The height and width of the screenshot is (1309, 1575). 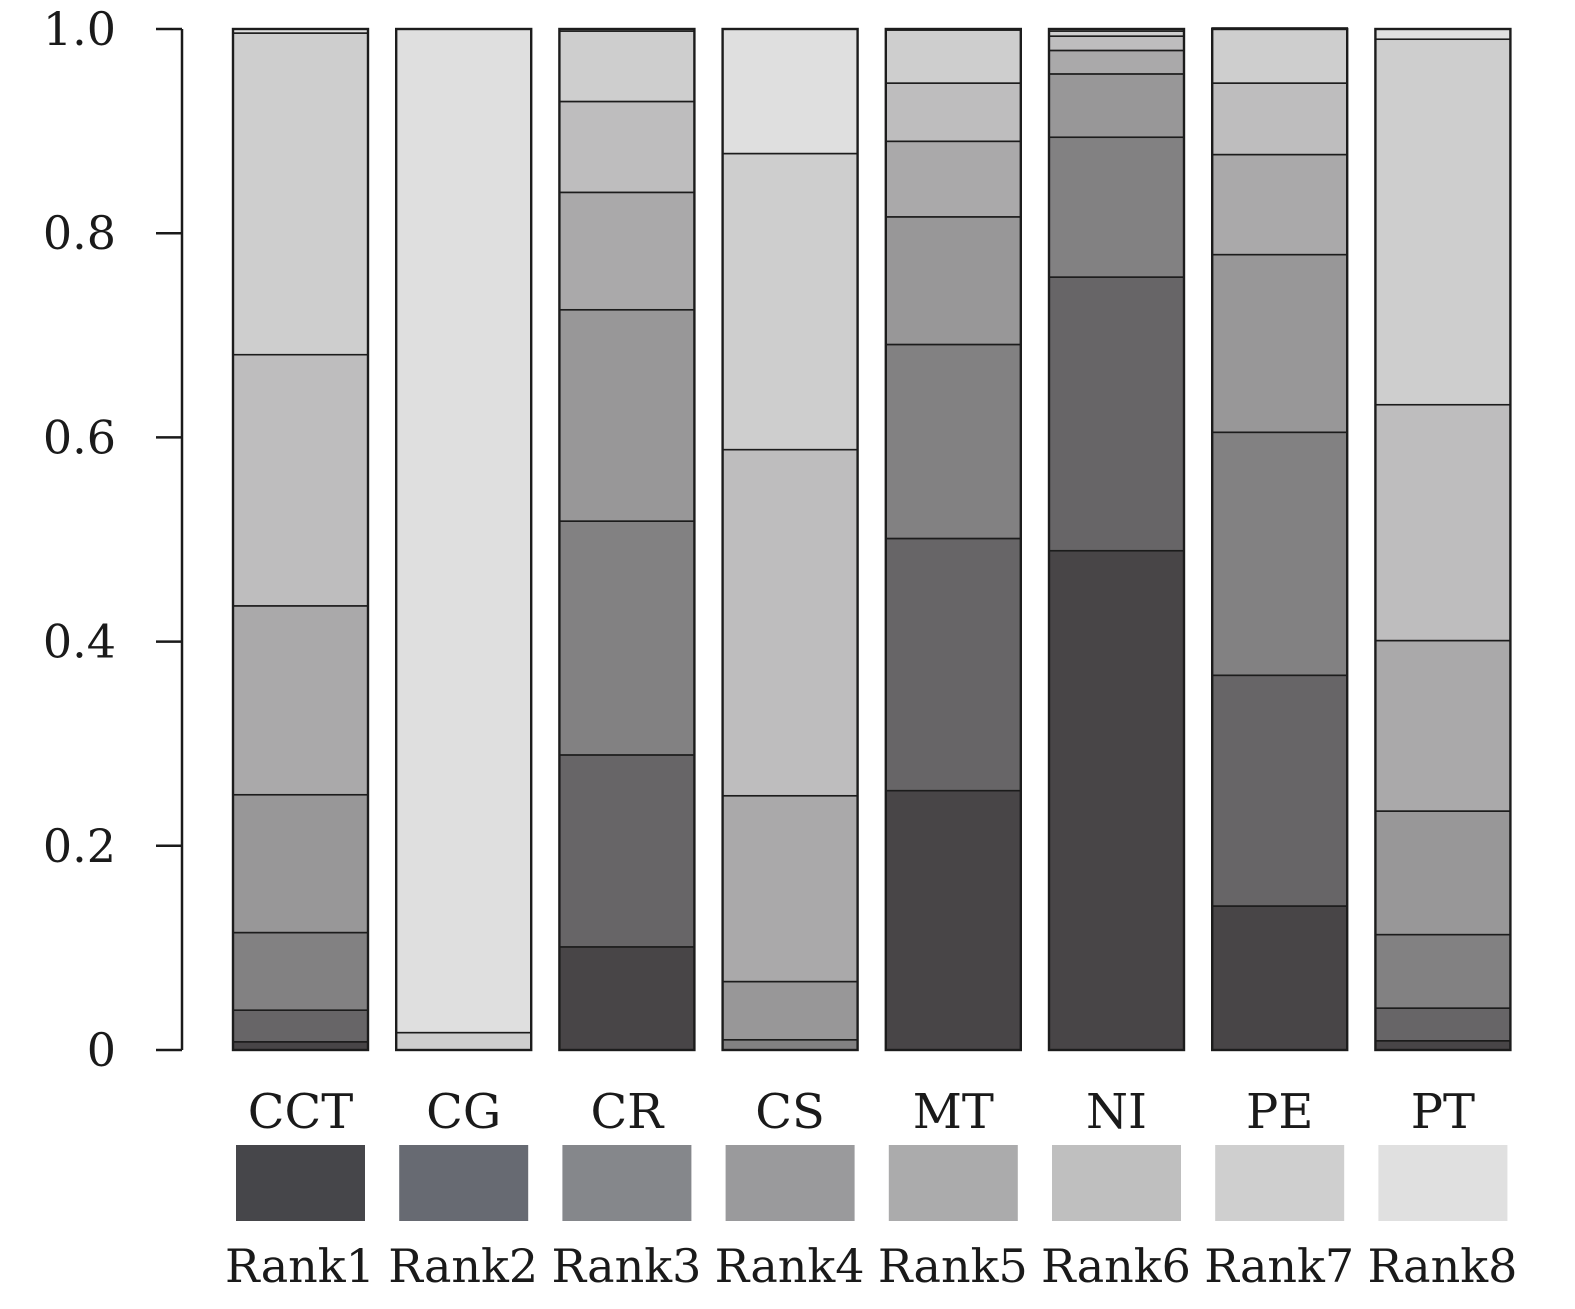 I want to click on bar-segment-cct-rank6, so click(x=300, y=480).